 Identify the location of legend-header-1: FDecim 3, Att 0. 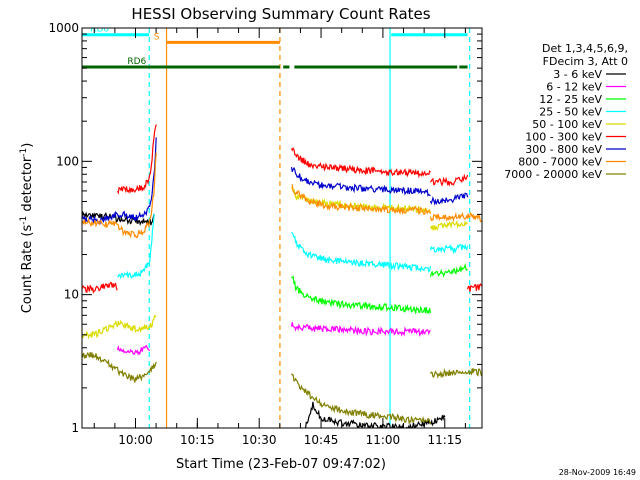
(585, 61).